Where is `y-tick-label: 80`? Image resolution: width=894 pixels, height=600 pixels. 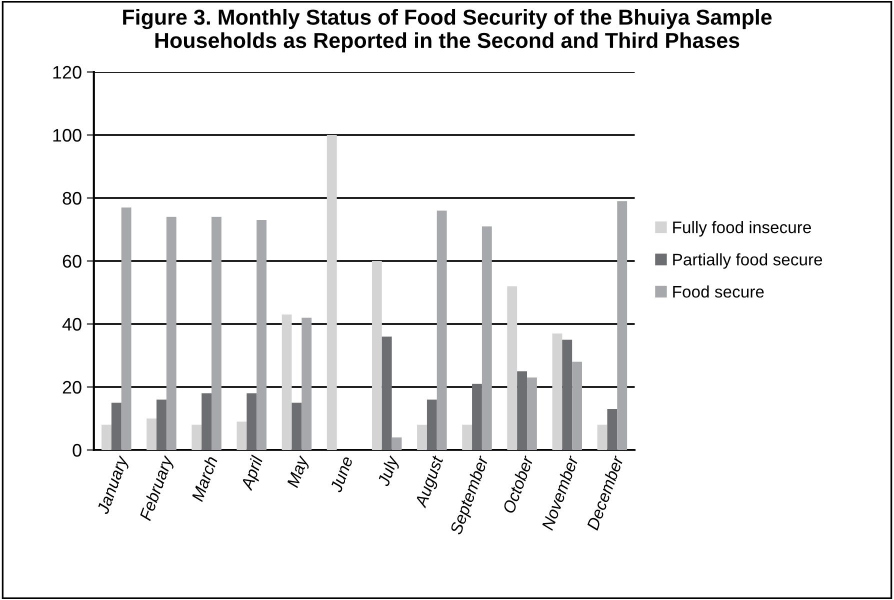
y-tick-label: 80 is located at coordinates (72, 198).